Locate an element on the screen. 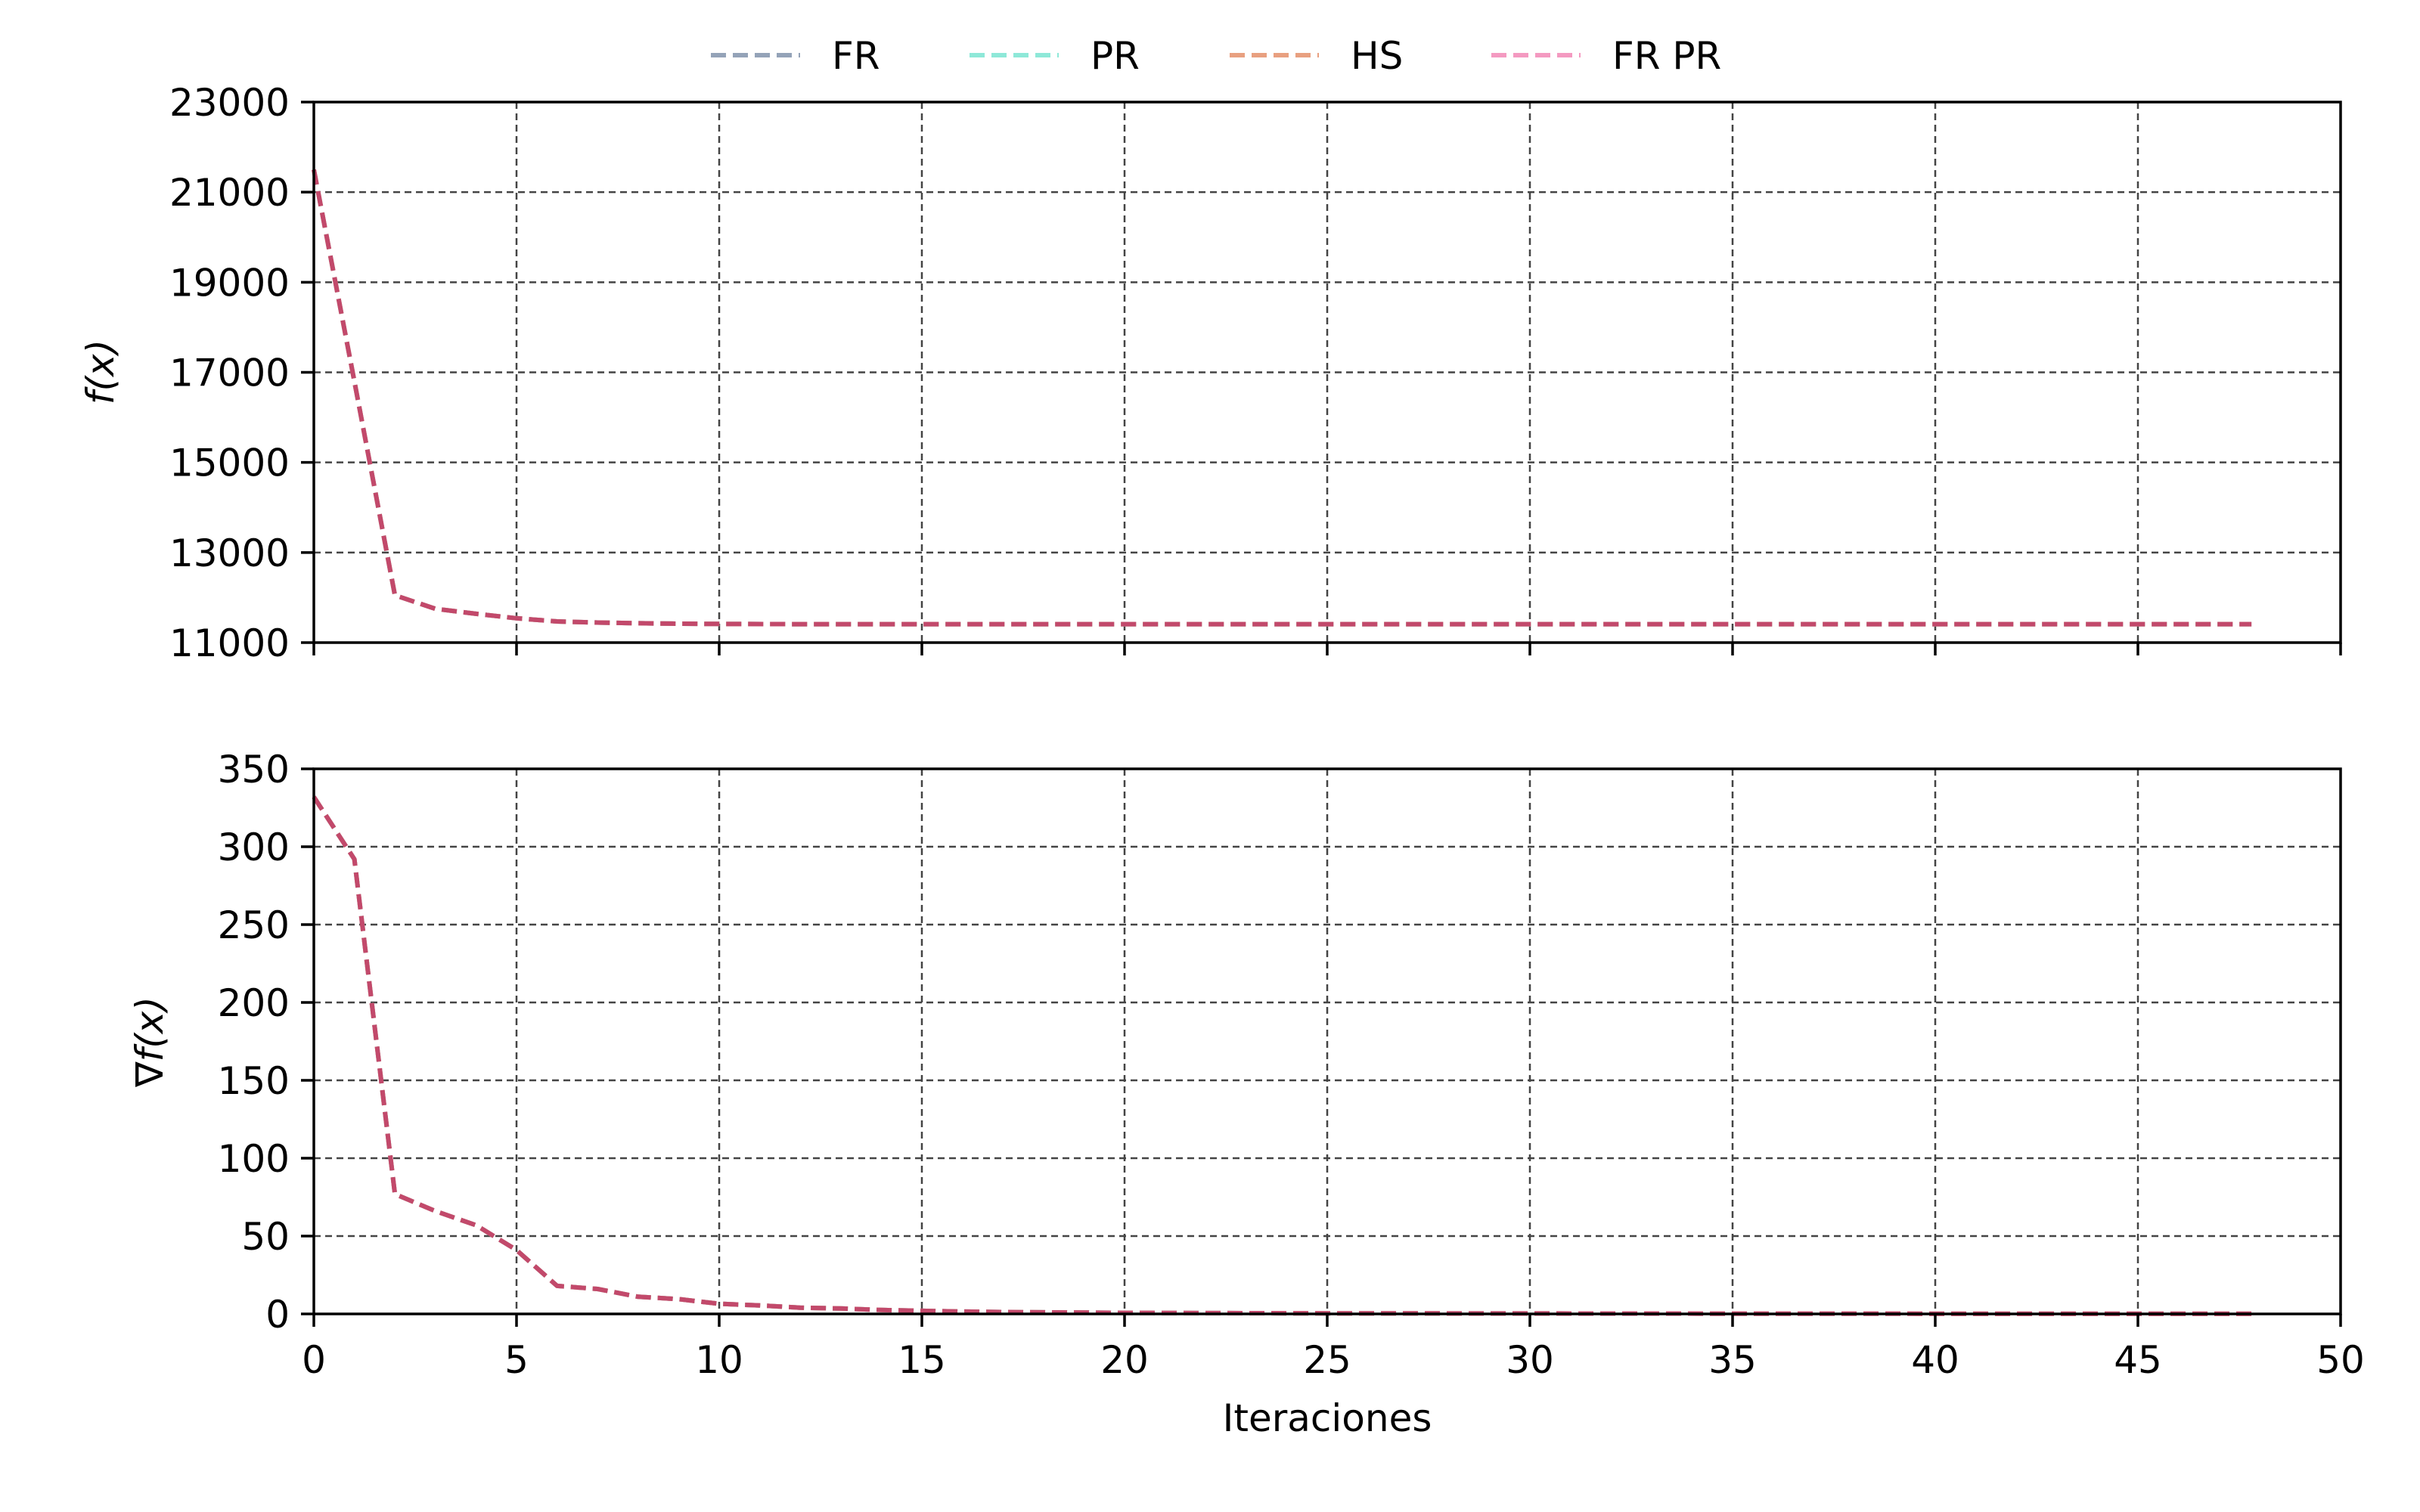 Image resolution: width=2420 pixels, height=1512 pixels. x-tick-label: 0 is located at coordinates (314, 1360).